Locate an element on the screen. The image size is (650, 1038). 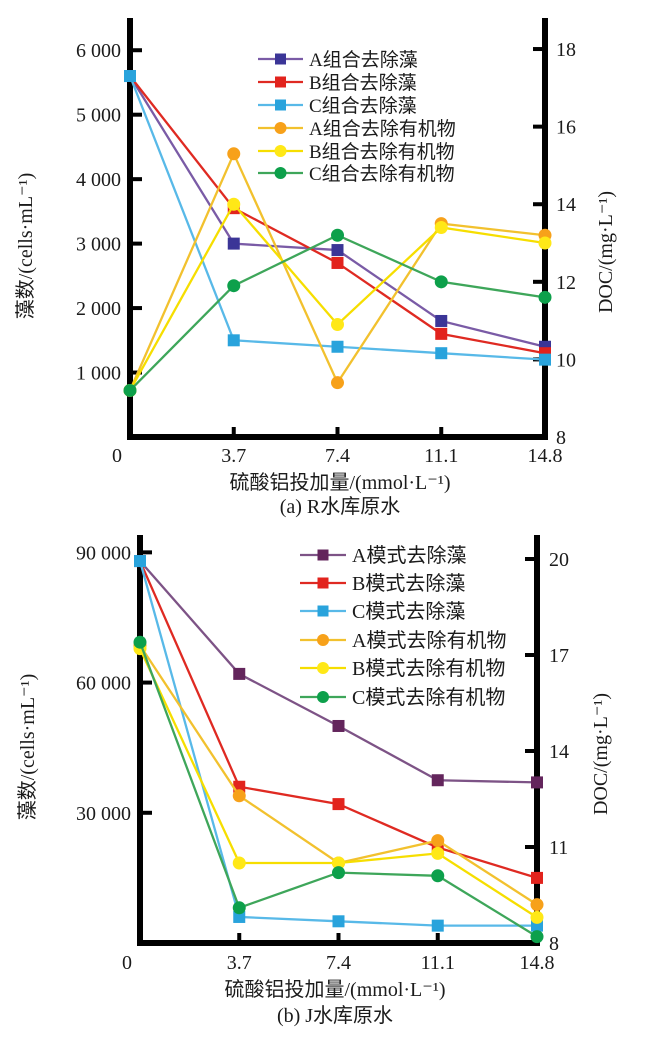
legend-label: B组合去除藻 is located at coordinates (363, 83).